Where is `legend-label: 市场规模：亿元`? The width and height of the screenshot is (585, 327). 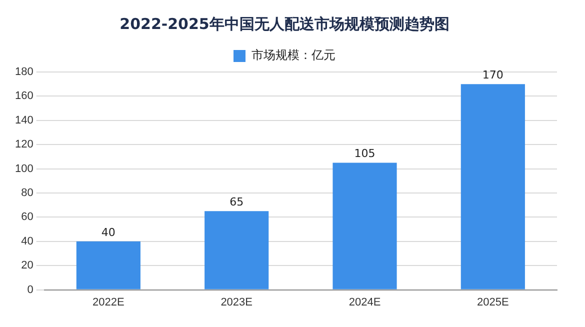 legend-label: 市场规模：亿元 is located at coordinates (294, 55).